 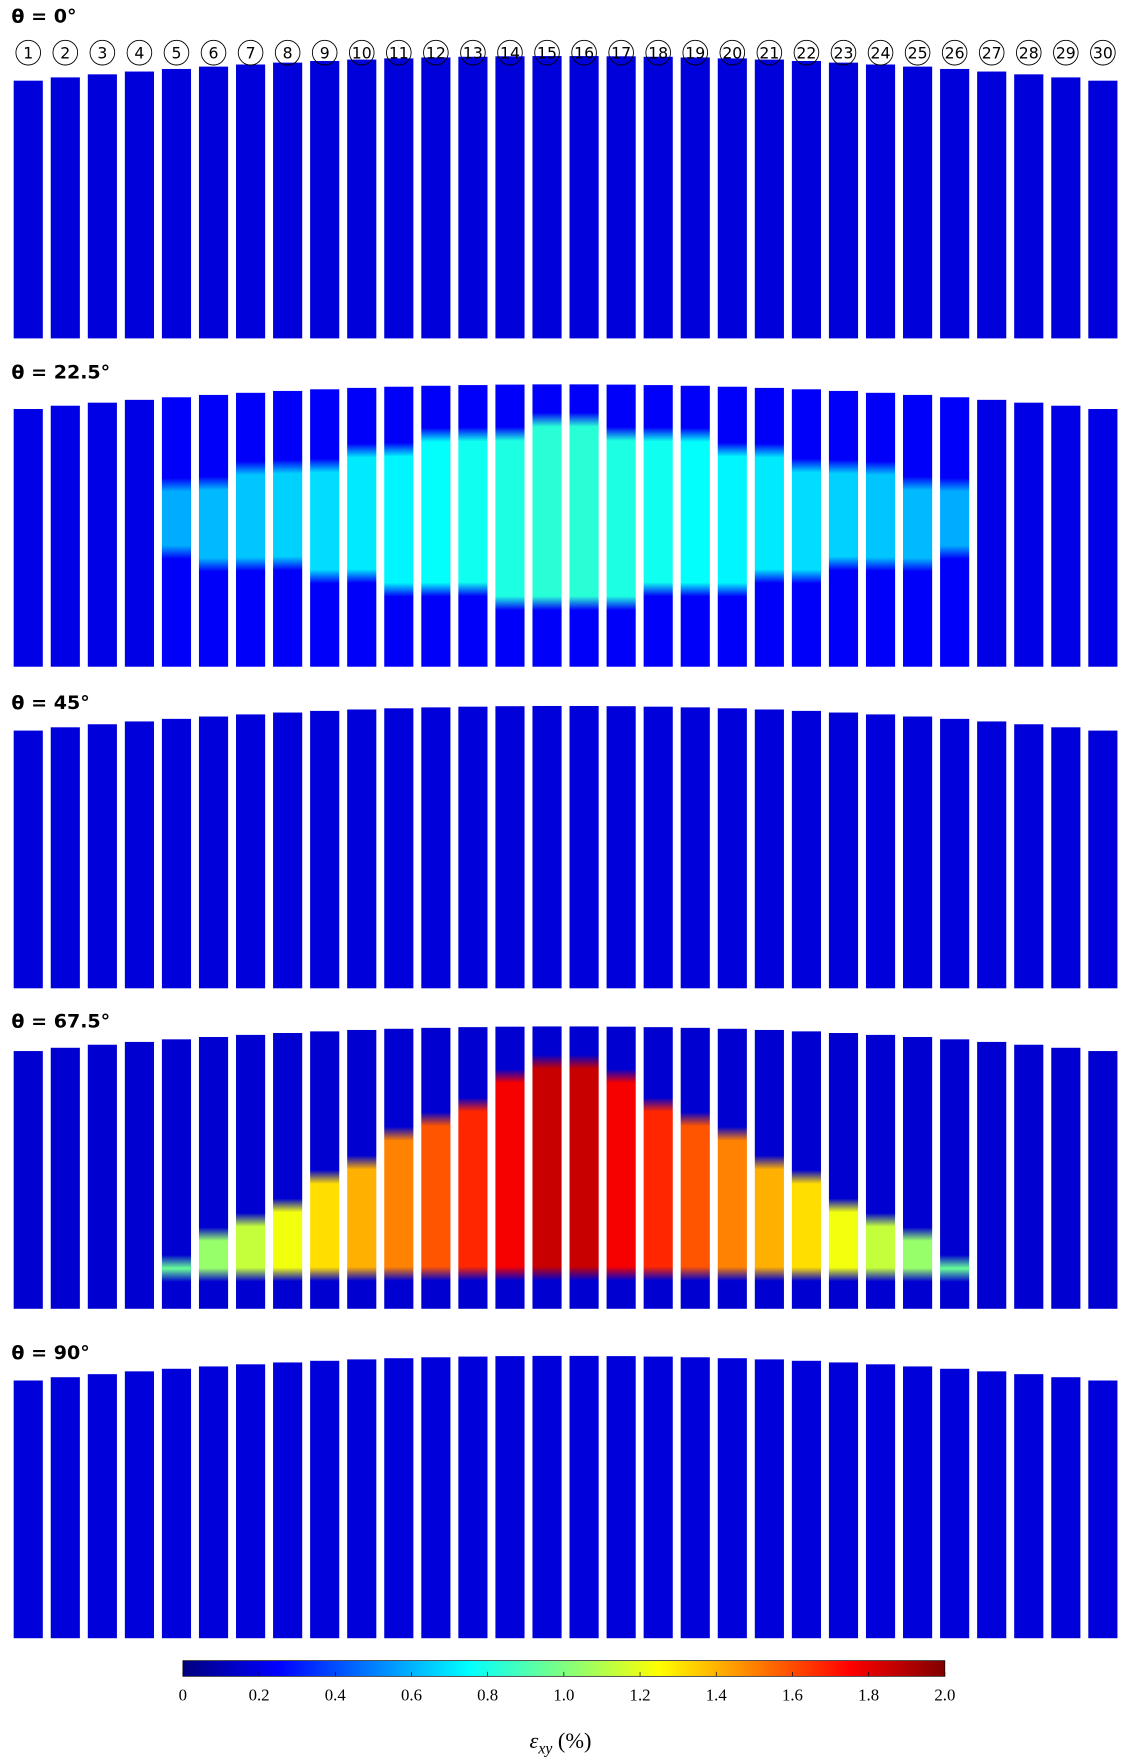 What do you see at coordinates (487, 1694) in the screenshot?
I see `tick-label: 0.8` at bounding box center [487, 1694].